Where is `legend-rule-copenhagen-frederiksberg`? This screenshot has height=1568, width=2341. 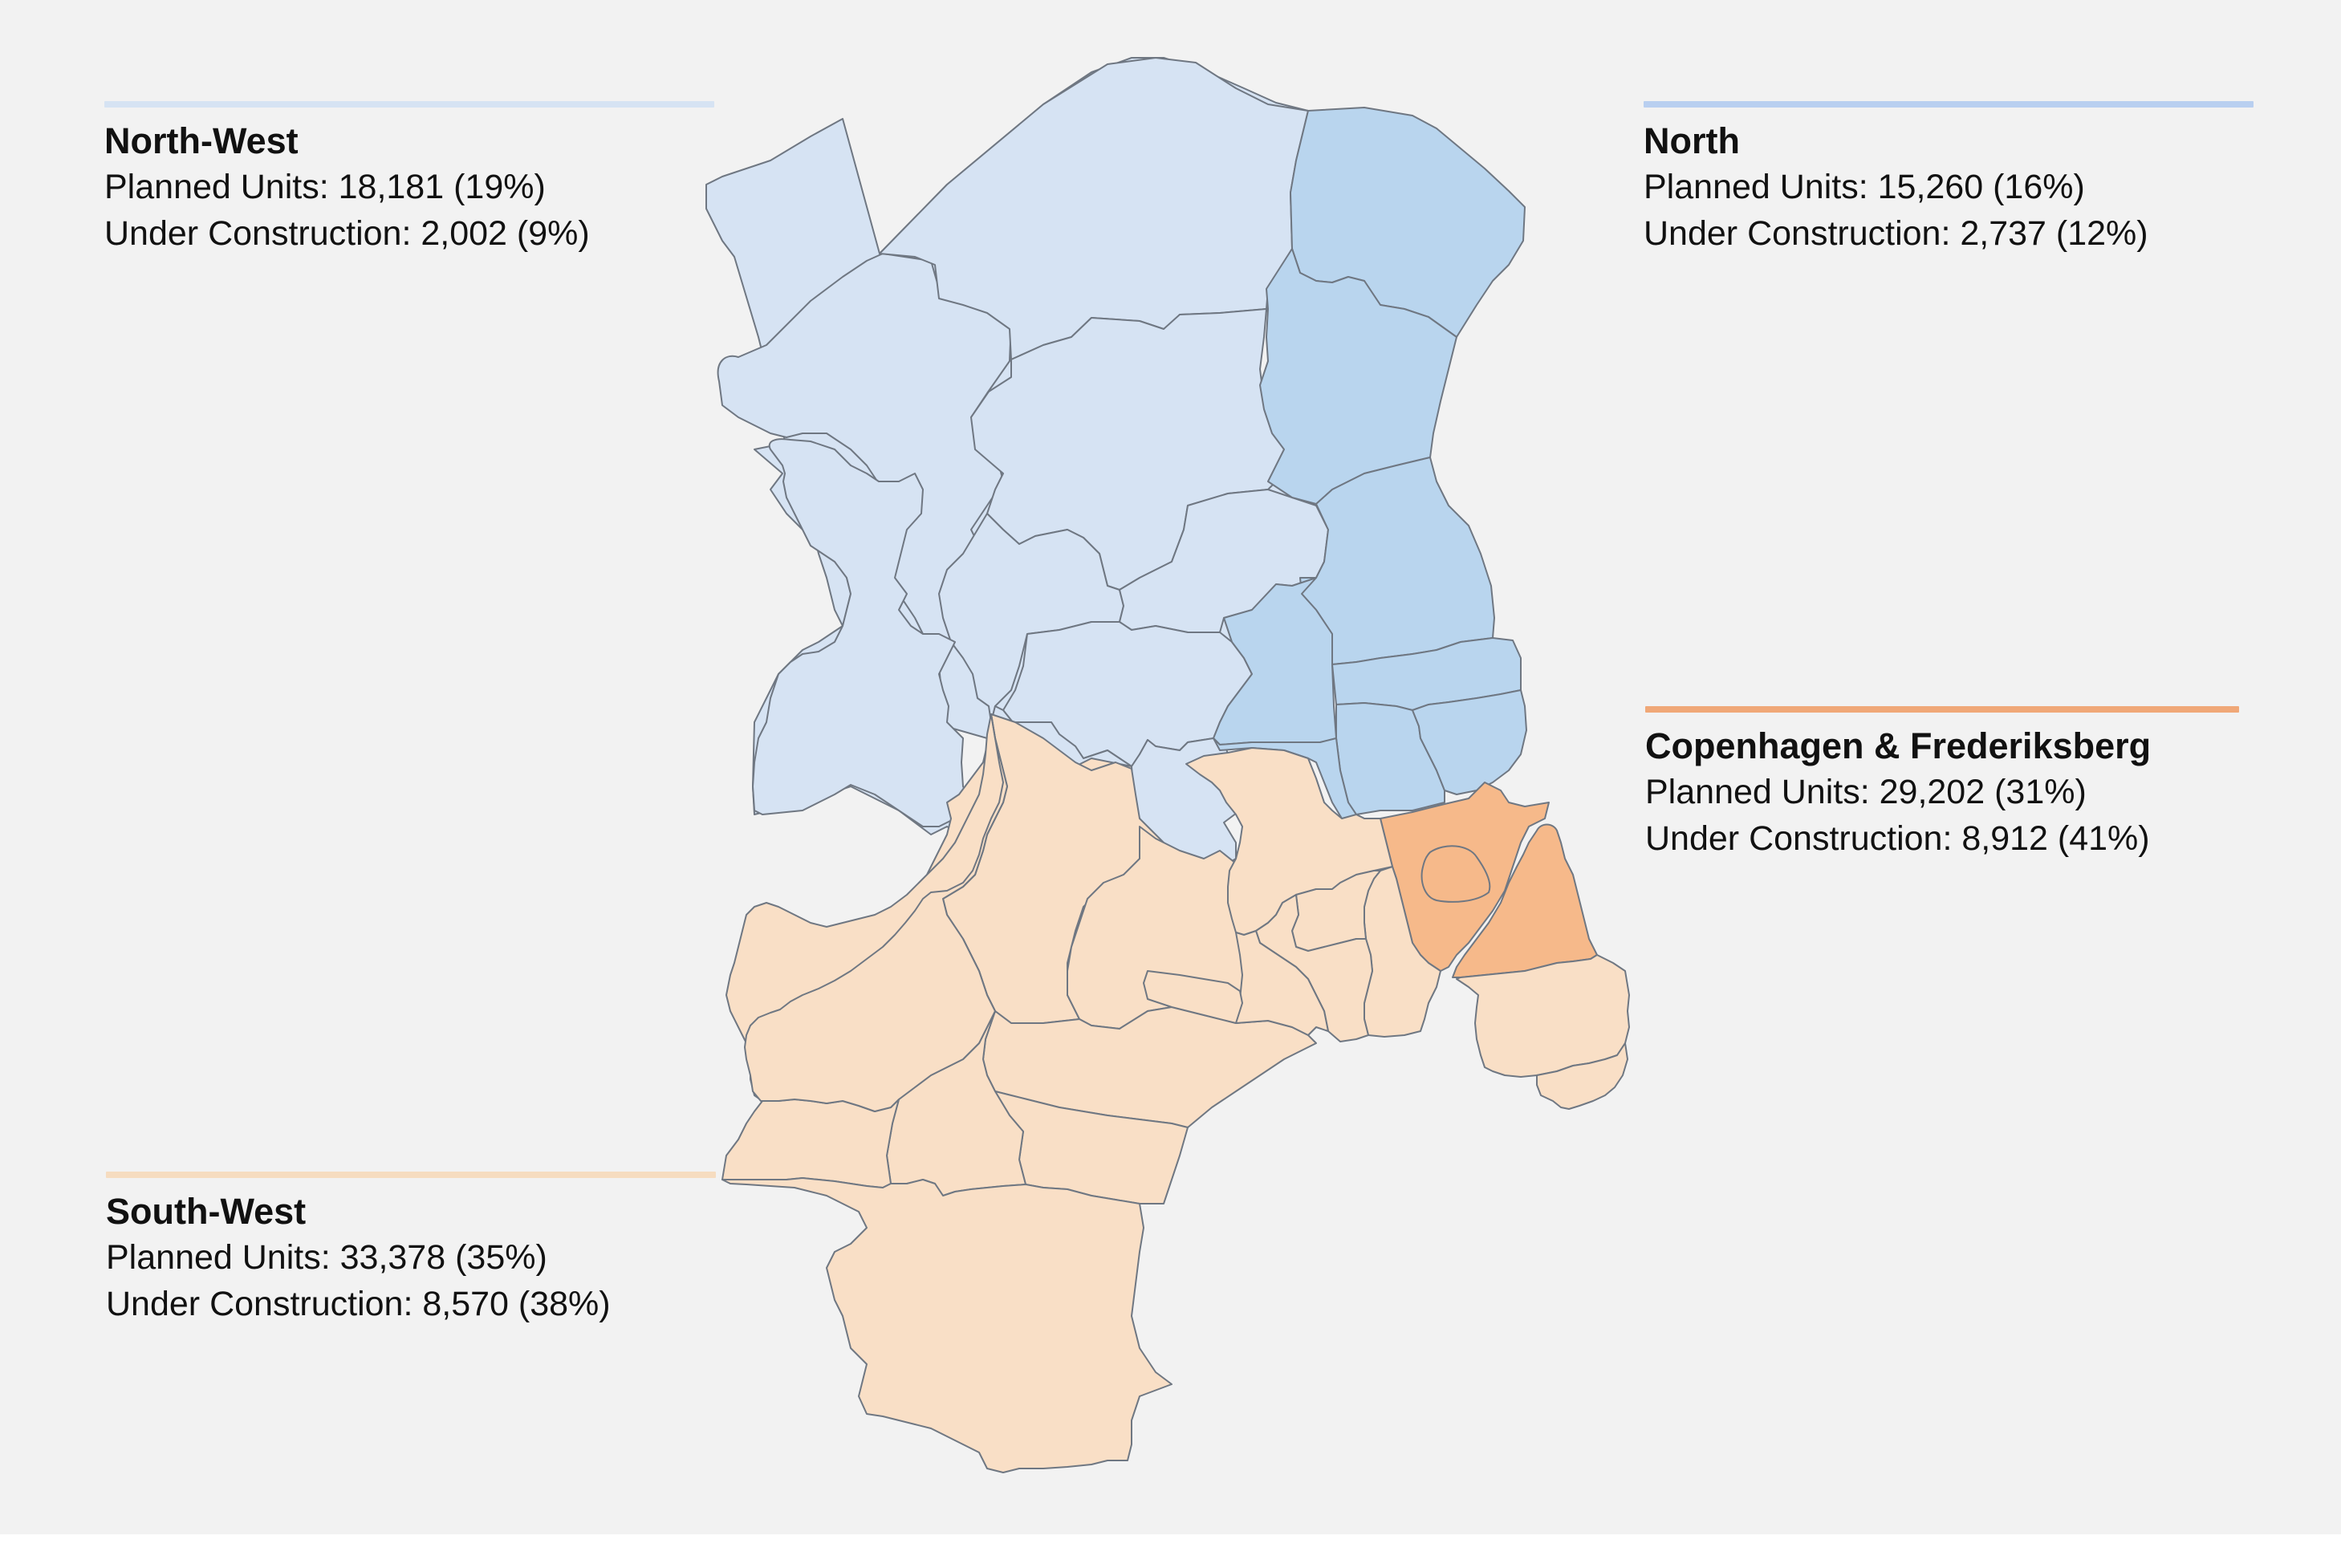
legend-rule-copenhagen-frederiksberg is located at coordinates (1942, 709).